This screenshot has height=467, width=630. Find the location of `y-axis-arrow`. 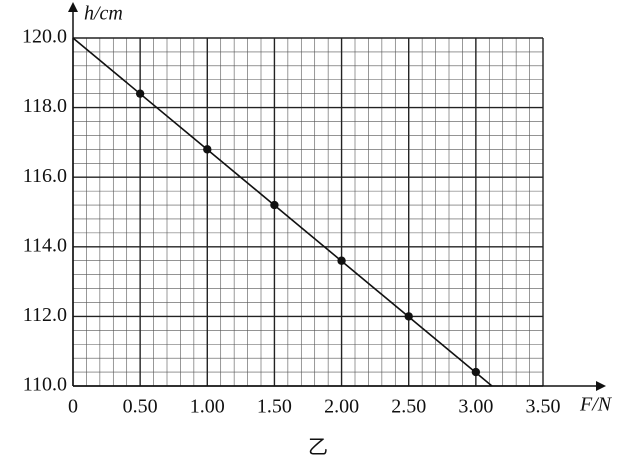

y-axis-arrow is located at coordinates (73, 7).